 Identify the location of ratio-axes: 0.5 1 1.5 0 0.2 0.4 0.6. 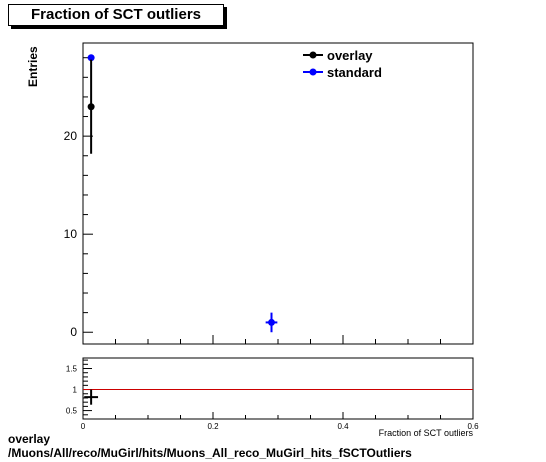
(272, 395).